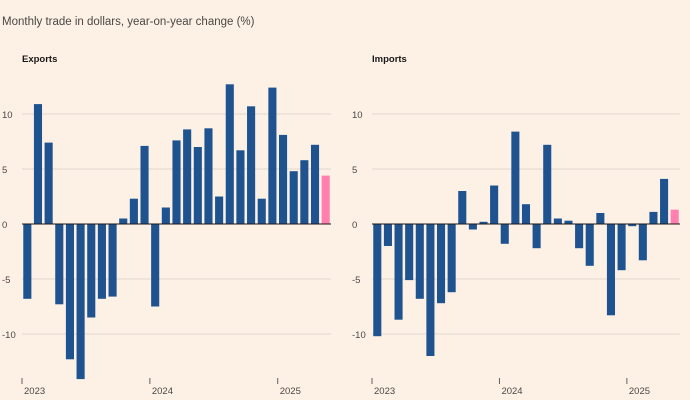 The width and height of the screenshot is (690, 400). What do you see at coordinates (39, 59) in the screenshot?
I see `exports-title: Exports` at bounding box center [39, 59].